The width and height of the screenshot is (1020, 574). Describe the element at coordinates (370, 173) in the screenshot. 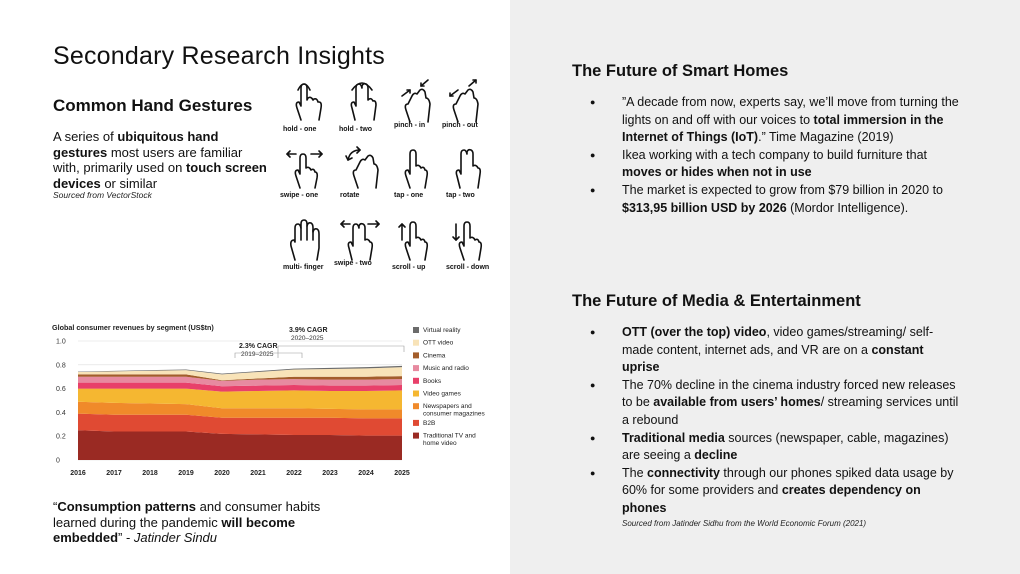

I see `gesture-rotate: rotate` at that location.